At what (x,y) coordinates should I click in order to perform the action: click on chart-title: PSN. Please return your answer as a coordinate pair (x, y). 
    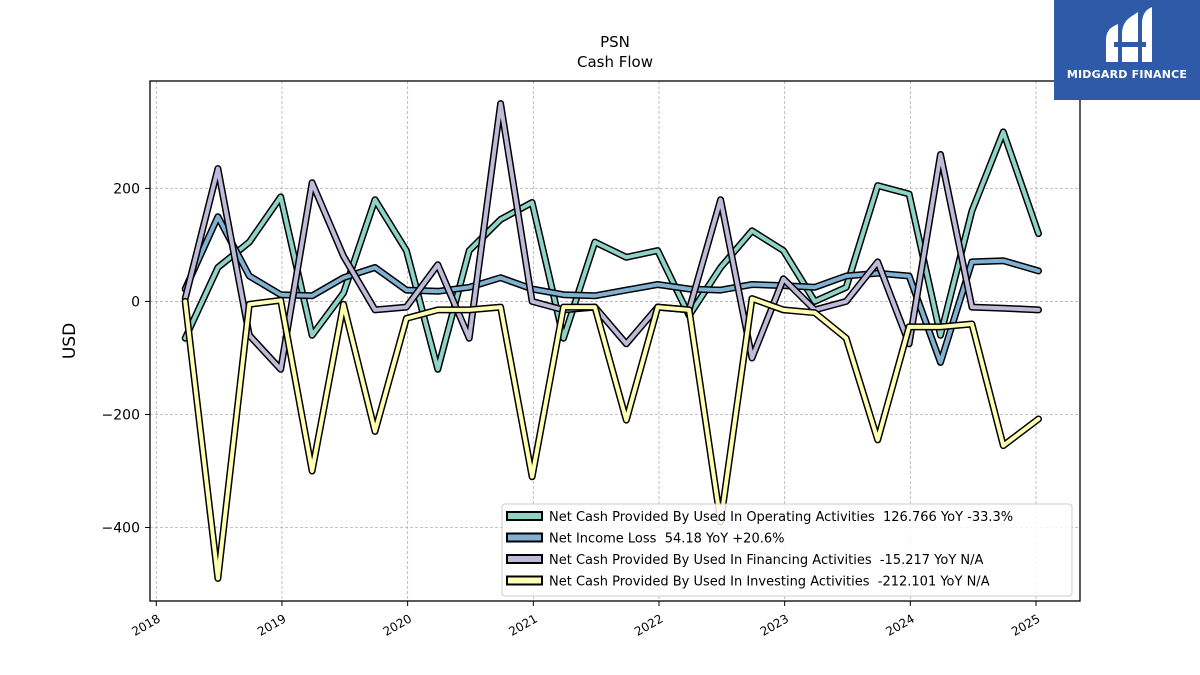
    Looking at the image, I should click on (615, 42).